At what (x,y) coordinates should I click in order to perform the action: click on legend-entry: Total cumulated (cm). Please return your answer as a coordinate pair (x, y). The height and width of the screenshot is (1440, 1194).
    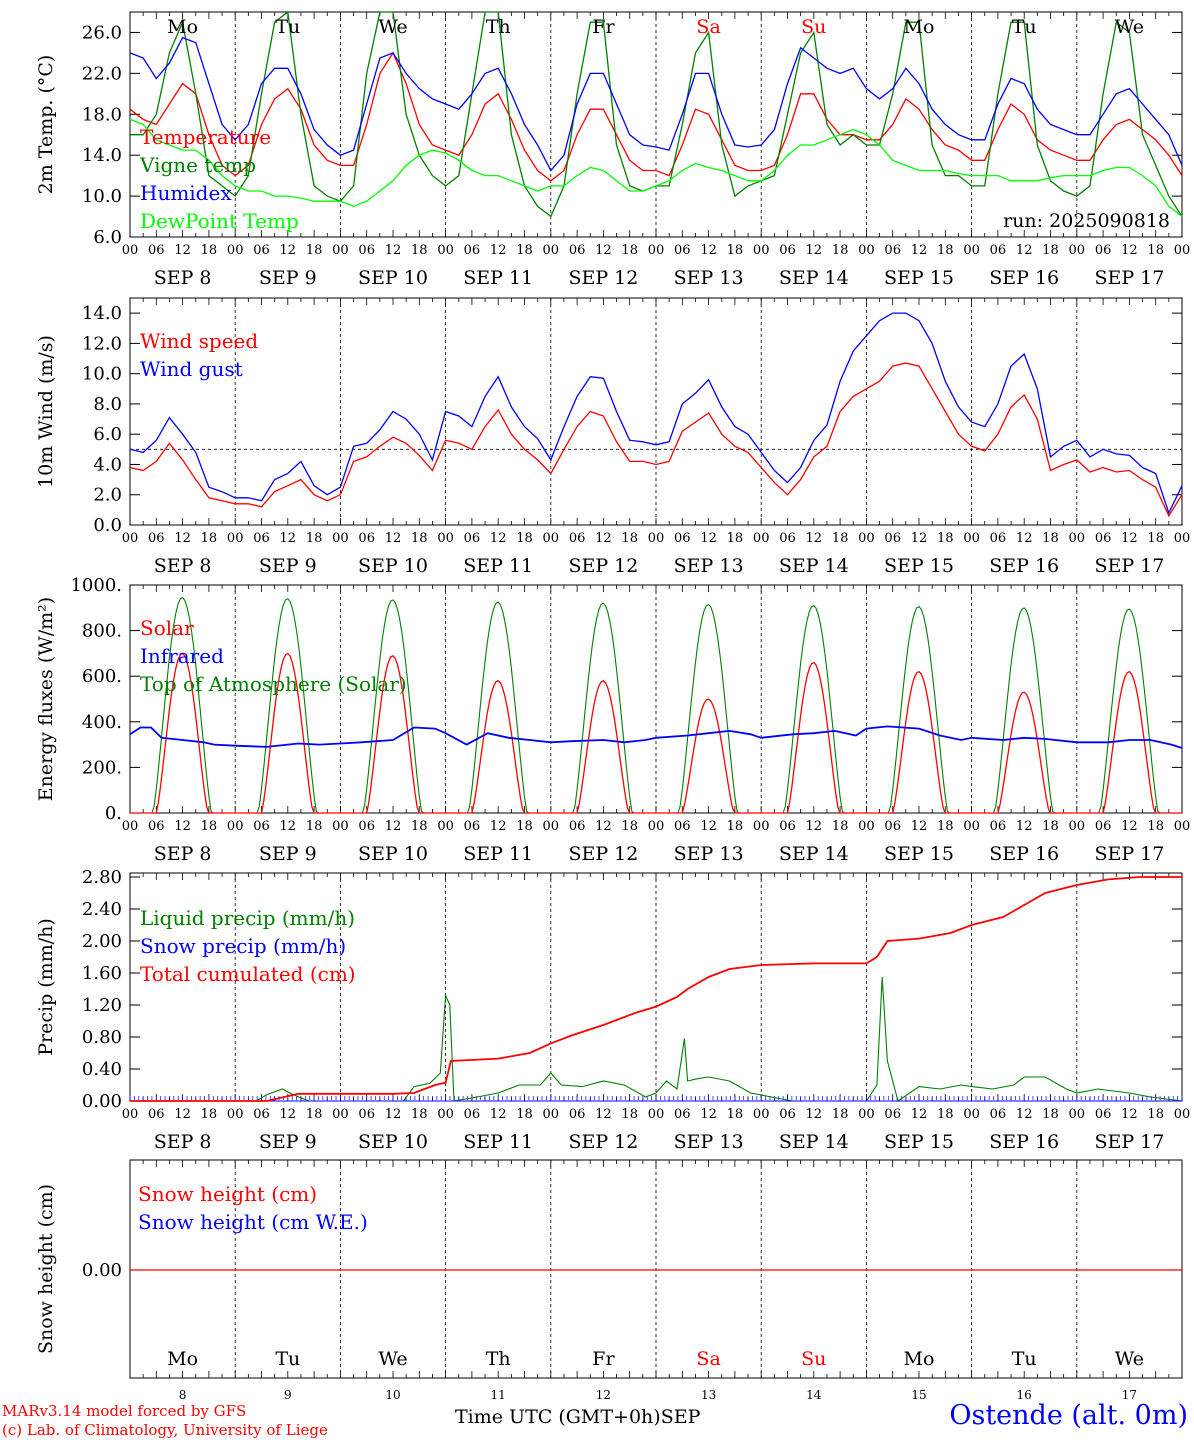
    Looking at the image, I should click on (248, 974).